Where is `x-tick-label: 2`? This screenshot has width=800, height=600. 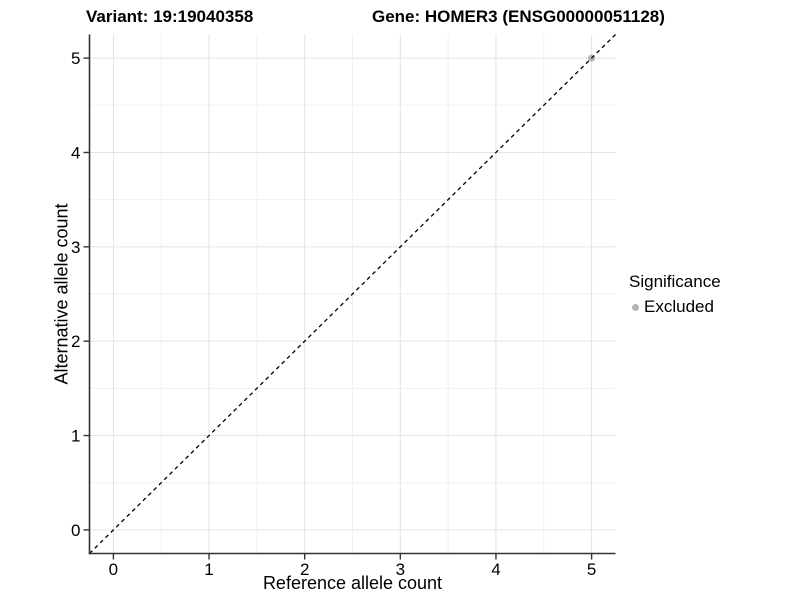 x-tick-label: 2 is located at coordinates (304, 569).